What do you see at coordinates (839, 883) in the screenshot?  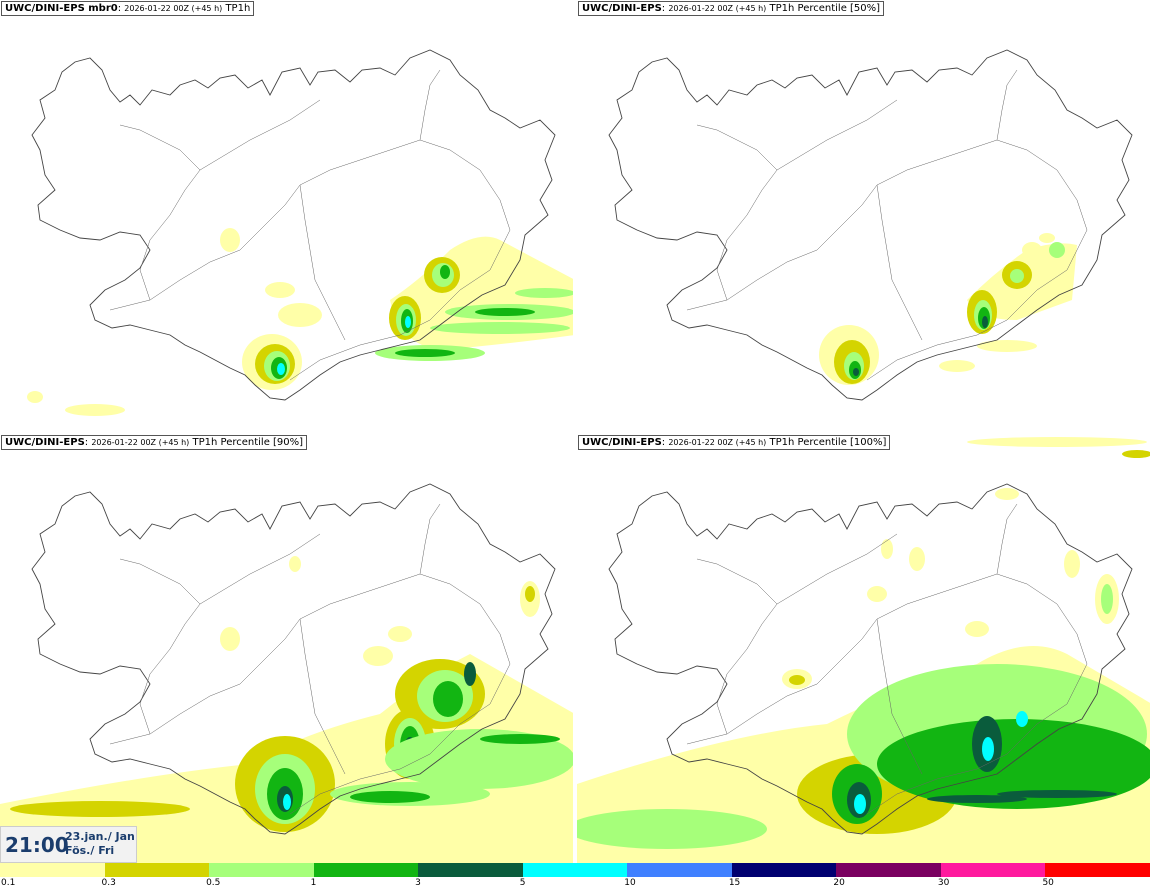 I see `colorbar-label: 20` at bounding box center [839, 883].